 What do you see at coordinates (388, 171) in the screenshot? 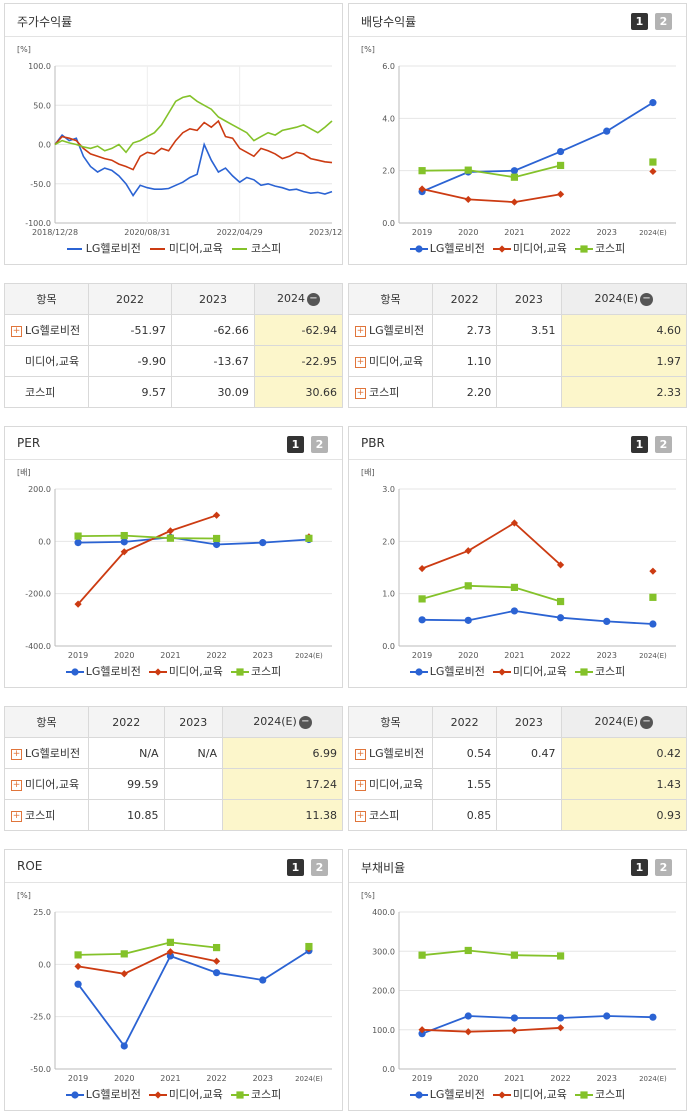
I see `y-tick-label: 2.0` at bounding box center [388, 171].